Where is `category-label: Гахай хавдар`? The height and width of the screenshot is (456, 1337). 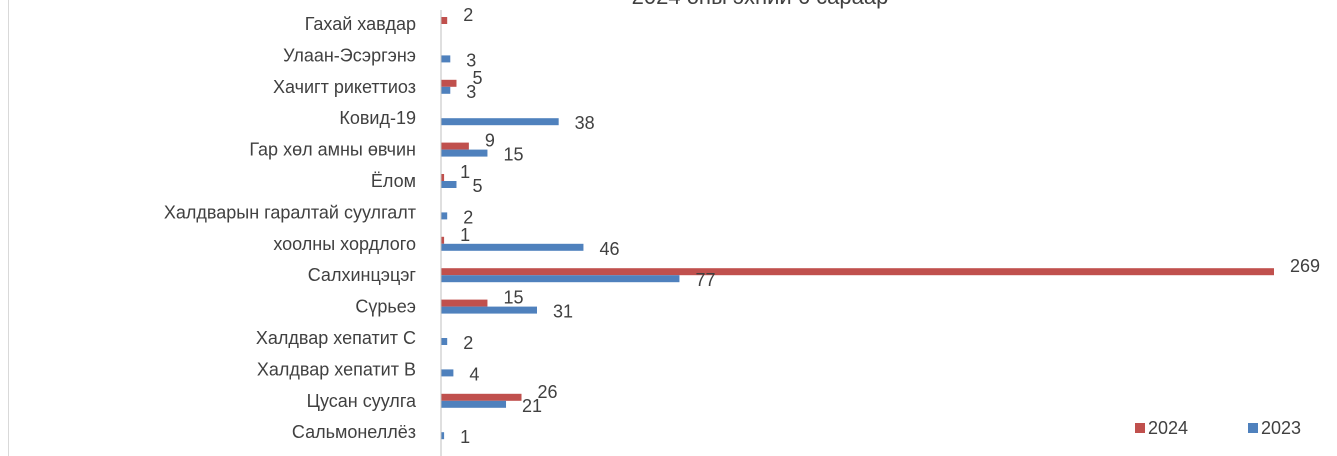
category-label: Гахай хавдар is located at coordinates (360, 24).